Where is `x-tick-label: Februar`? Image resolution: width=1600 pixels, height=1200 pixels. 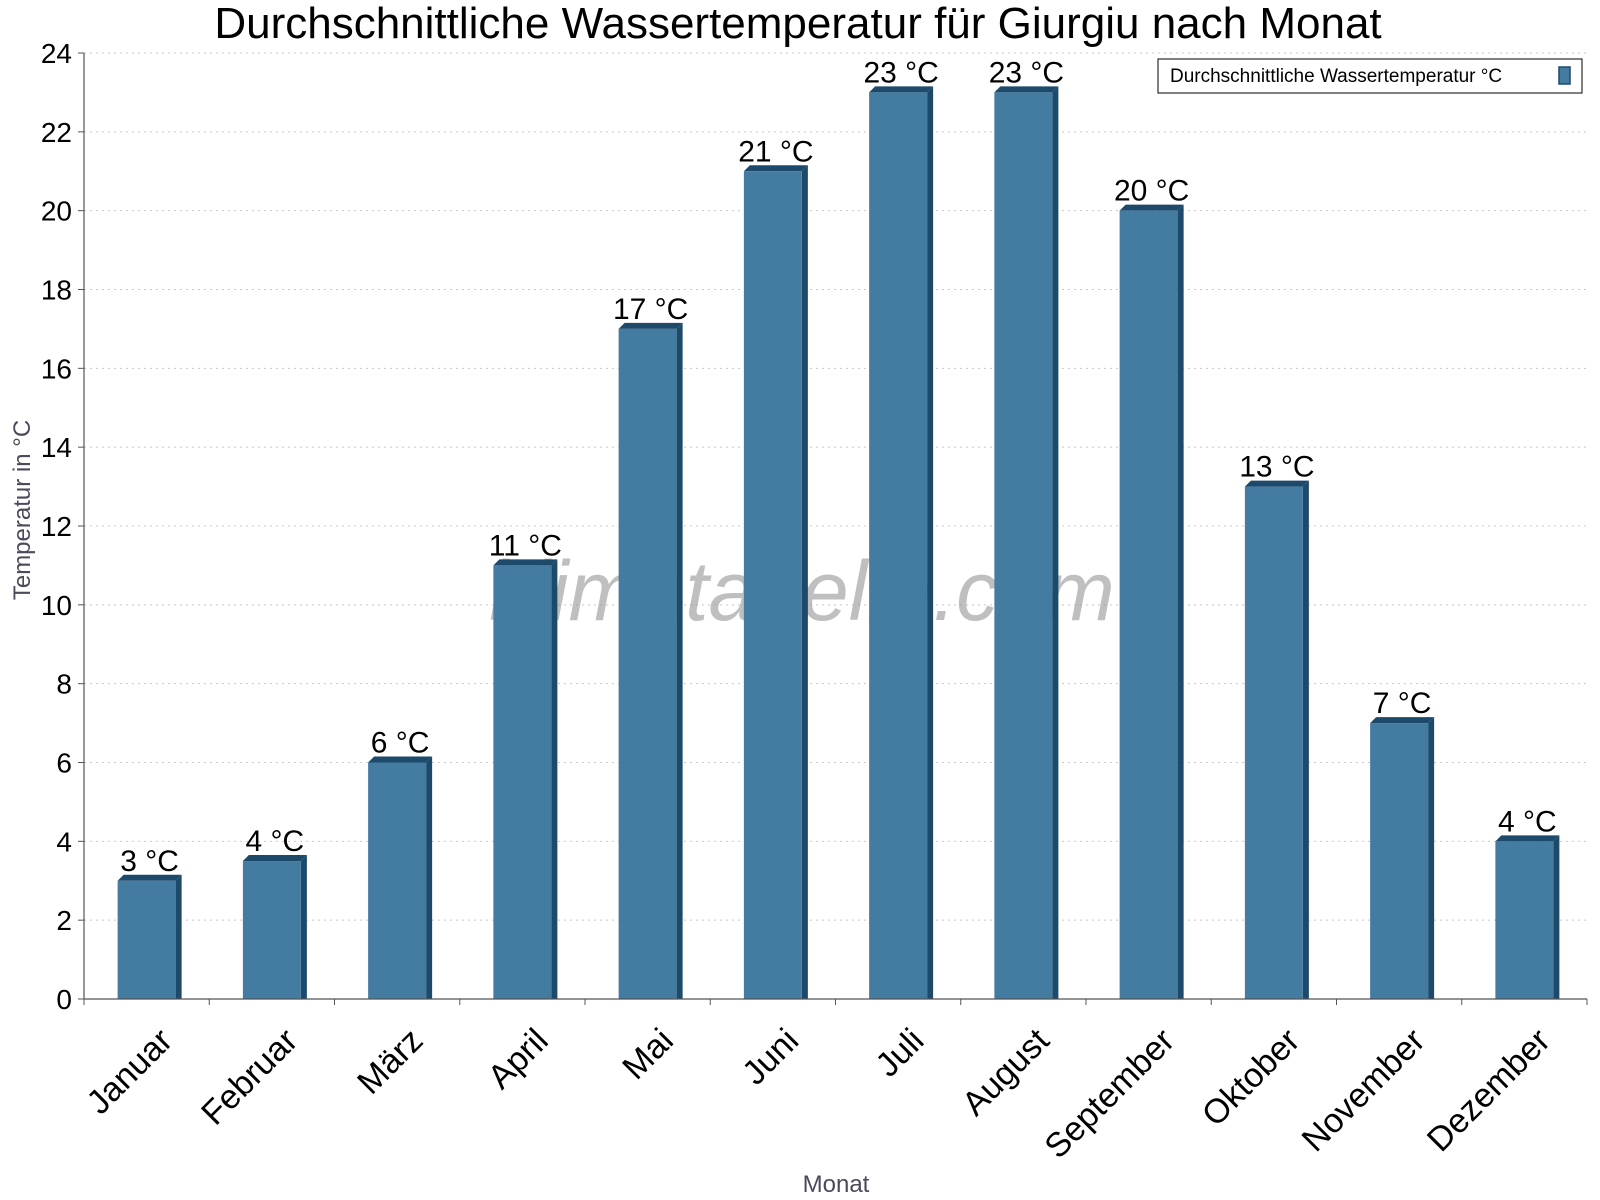 x-tick-label: Februar is located at coordinates (249, 1076).